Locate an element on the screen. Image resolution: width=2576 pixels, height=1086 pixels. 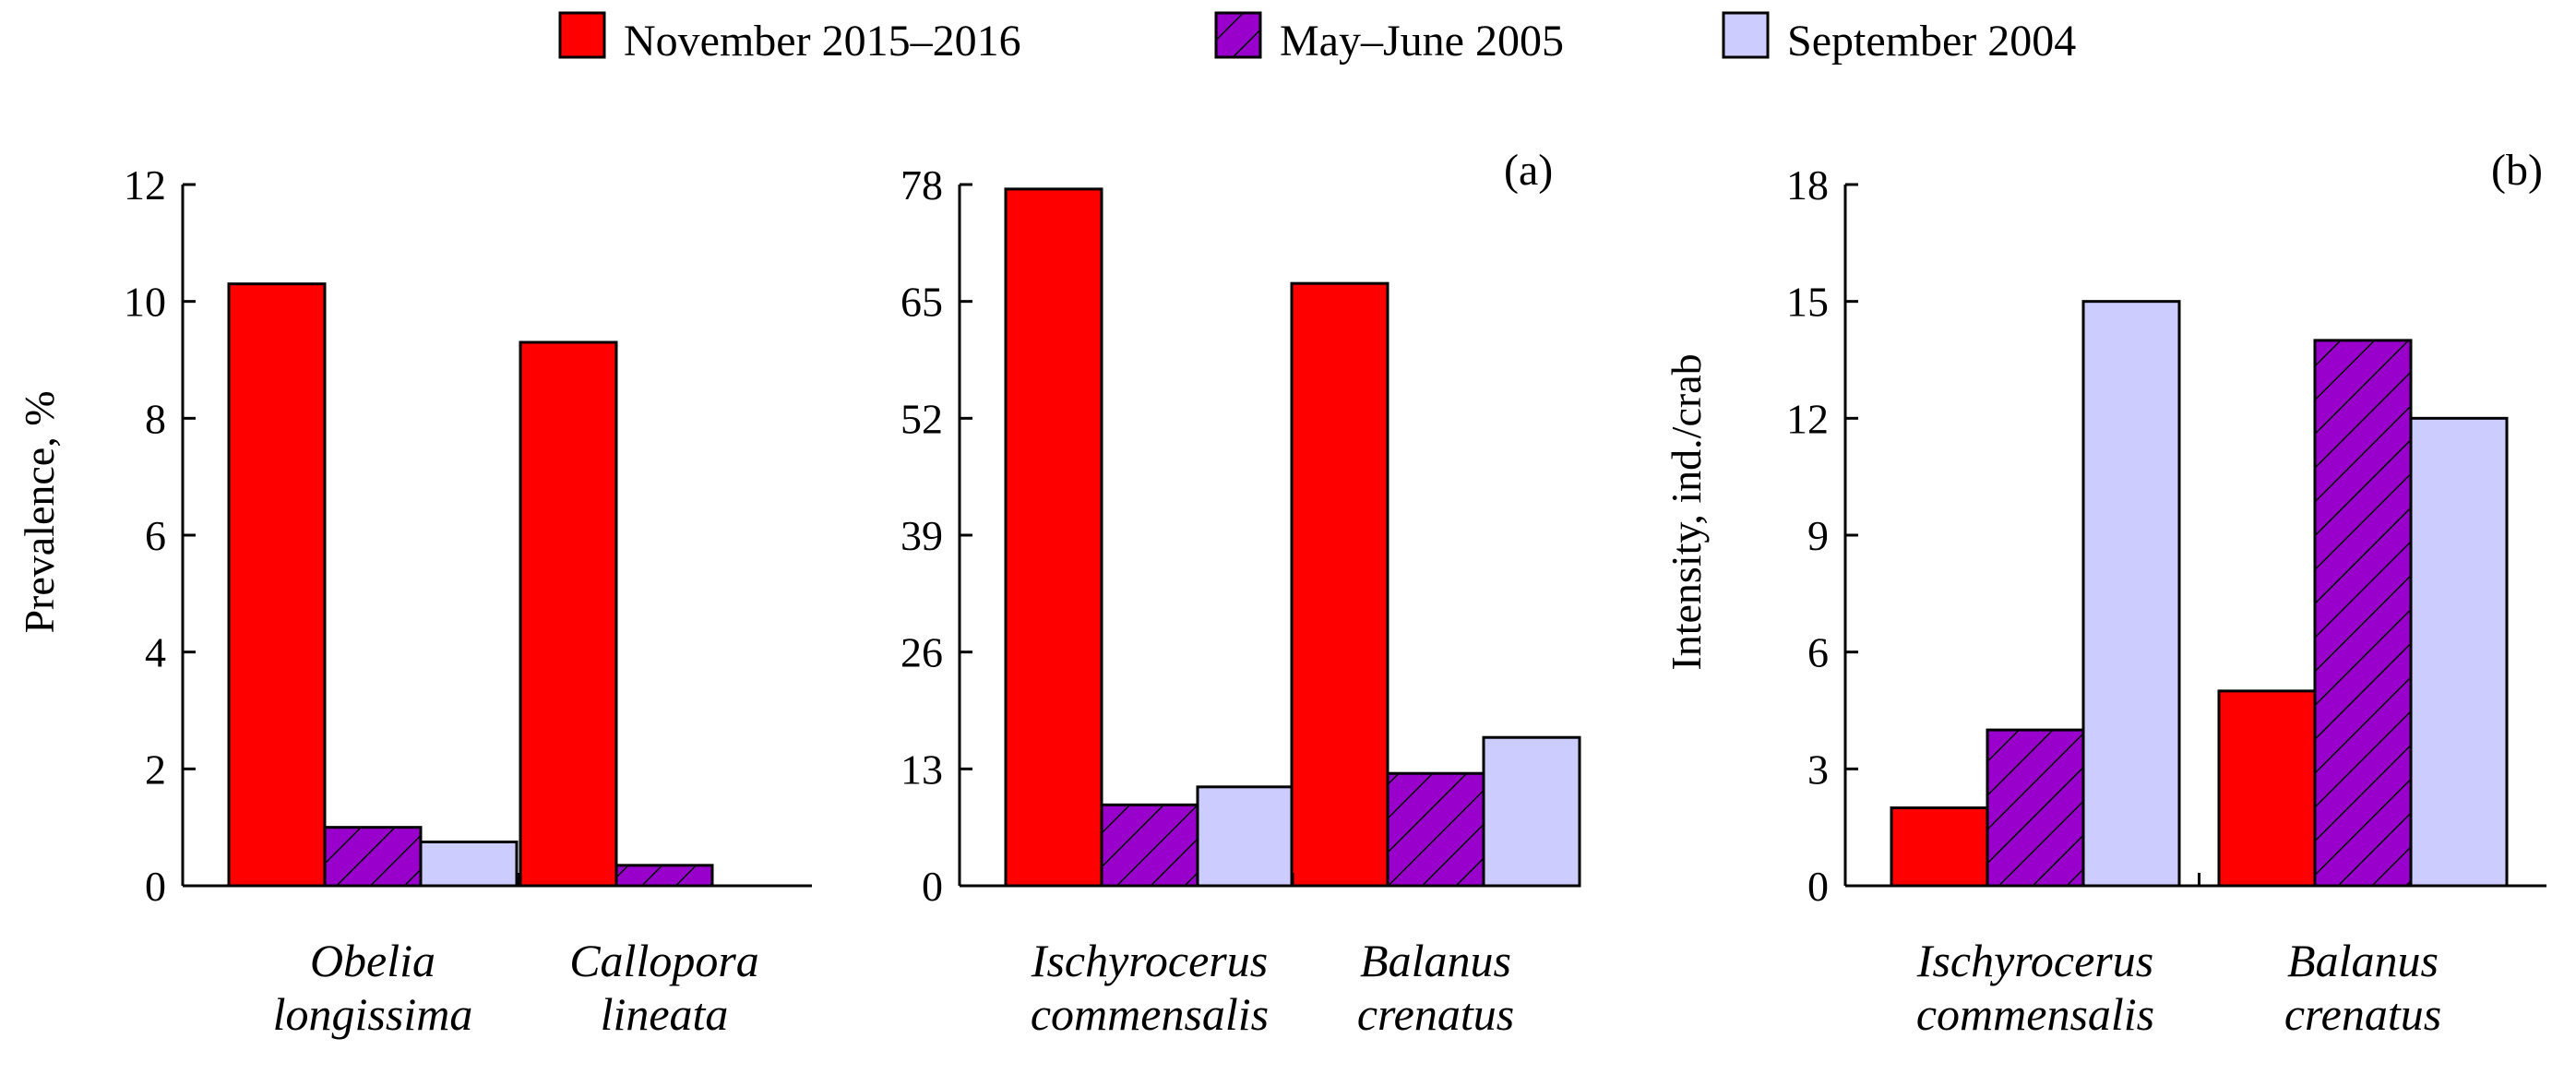
y-tick-label: 65 is located at coordinates (921, 302).